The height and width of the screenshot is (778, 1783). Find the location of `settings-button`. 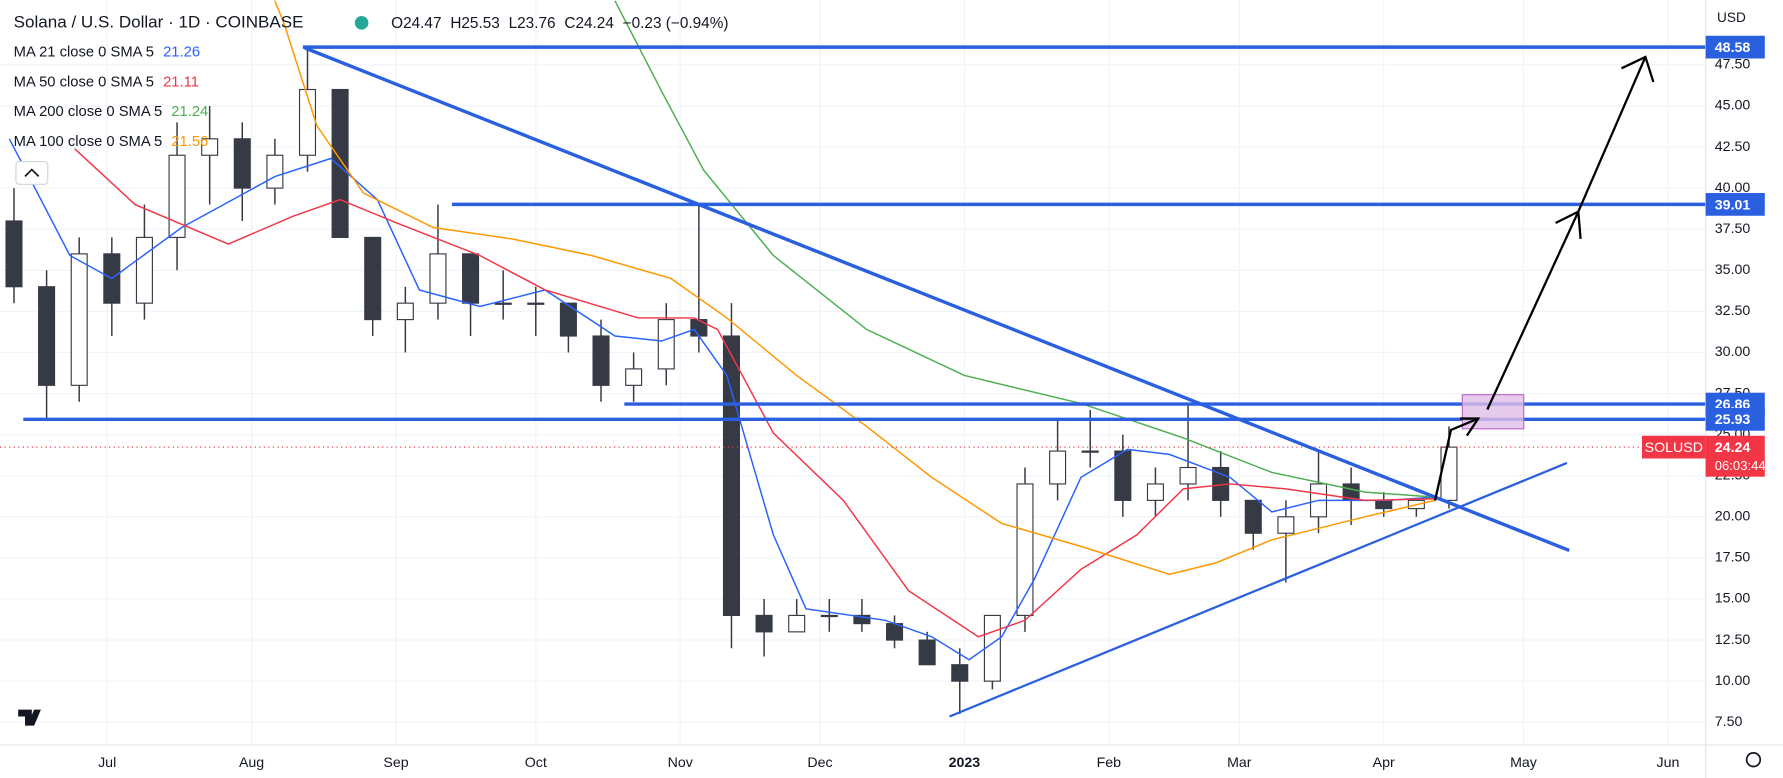

settings-button is located at coordinates (1753, 760).